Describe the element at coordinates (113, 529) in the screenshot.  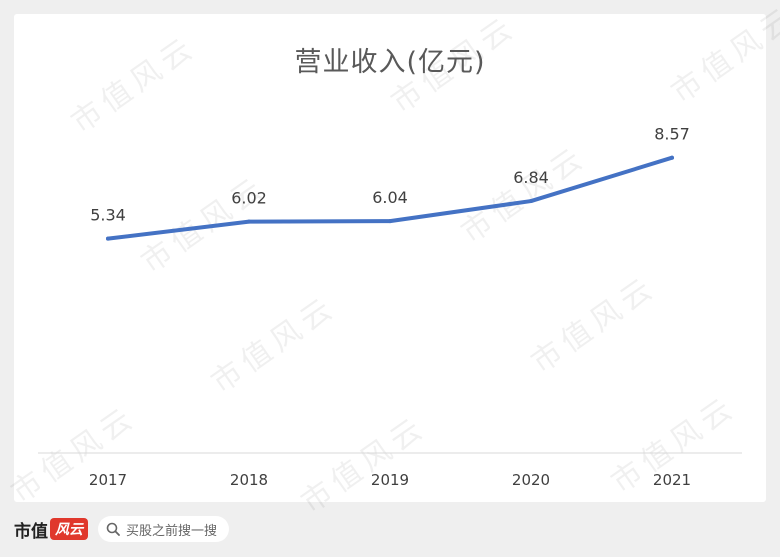
I see `search-icon` at that location.